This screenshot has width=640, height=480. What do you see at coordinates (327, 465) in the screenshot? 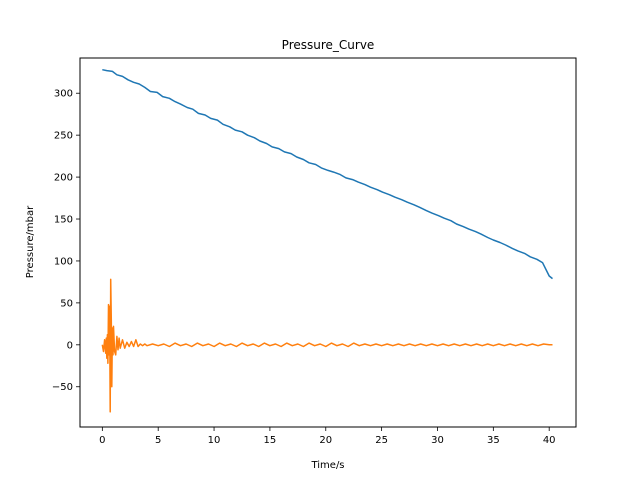
I see `x-axis-label: Time/s` at bounding box center [327, 465].